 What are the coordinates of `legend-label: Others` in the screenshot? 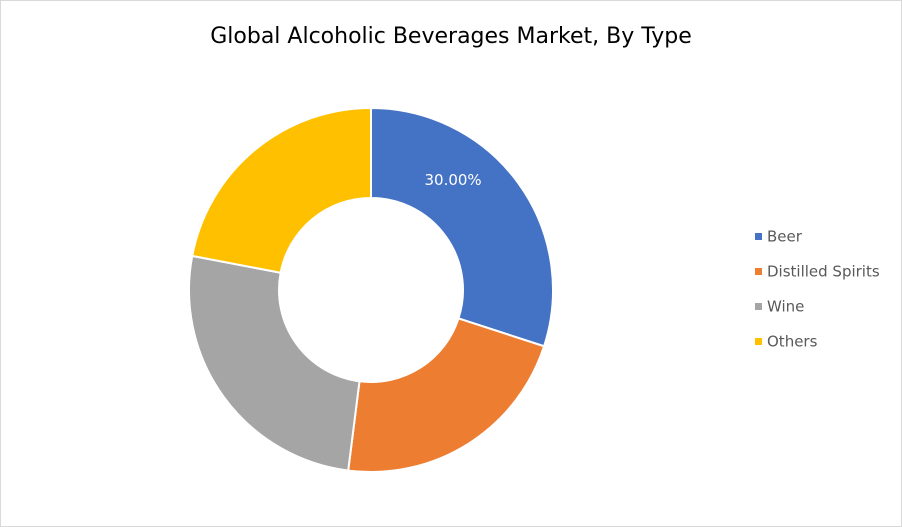 It's located at (792, 342).